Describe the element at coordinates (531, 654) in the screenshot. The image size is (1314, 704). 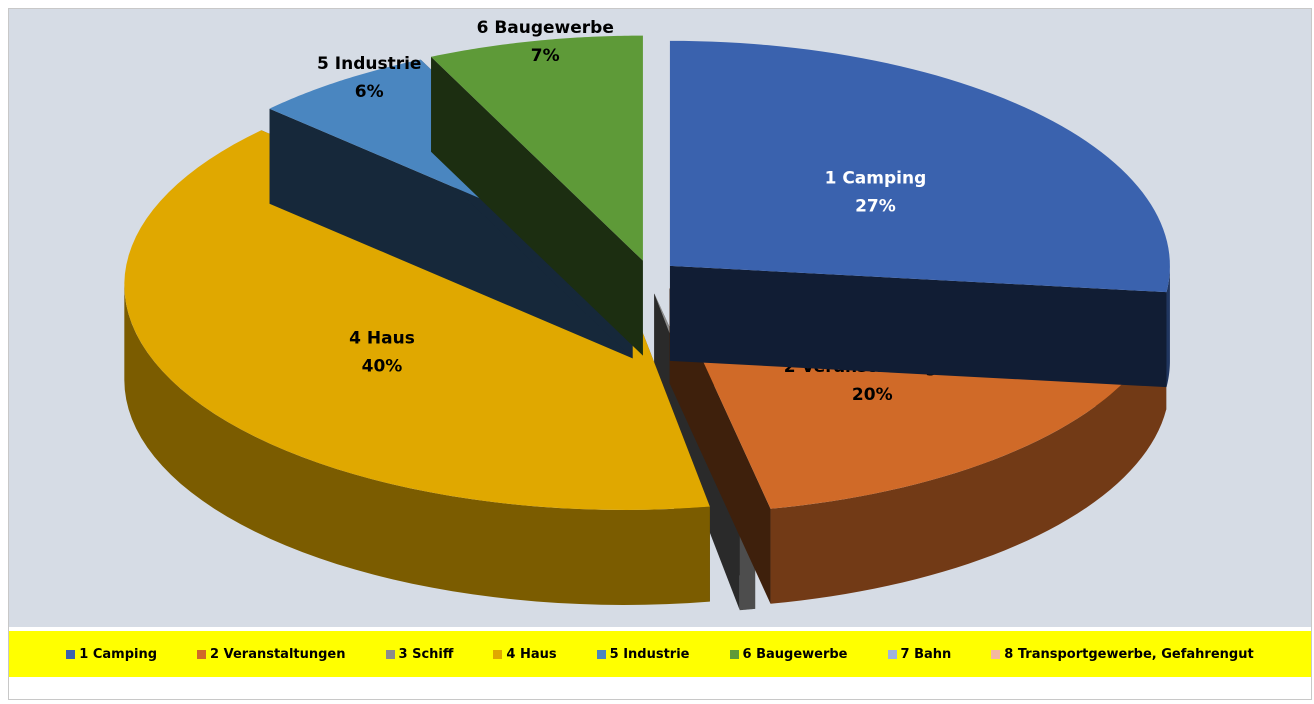
I see `legend-label: 4 Haus` at that location.